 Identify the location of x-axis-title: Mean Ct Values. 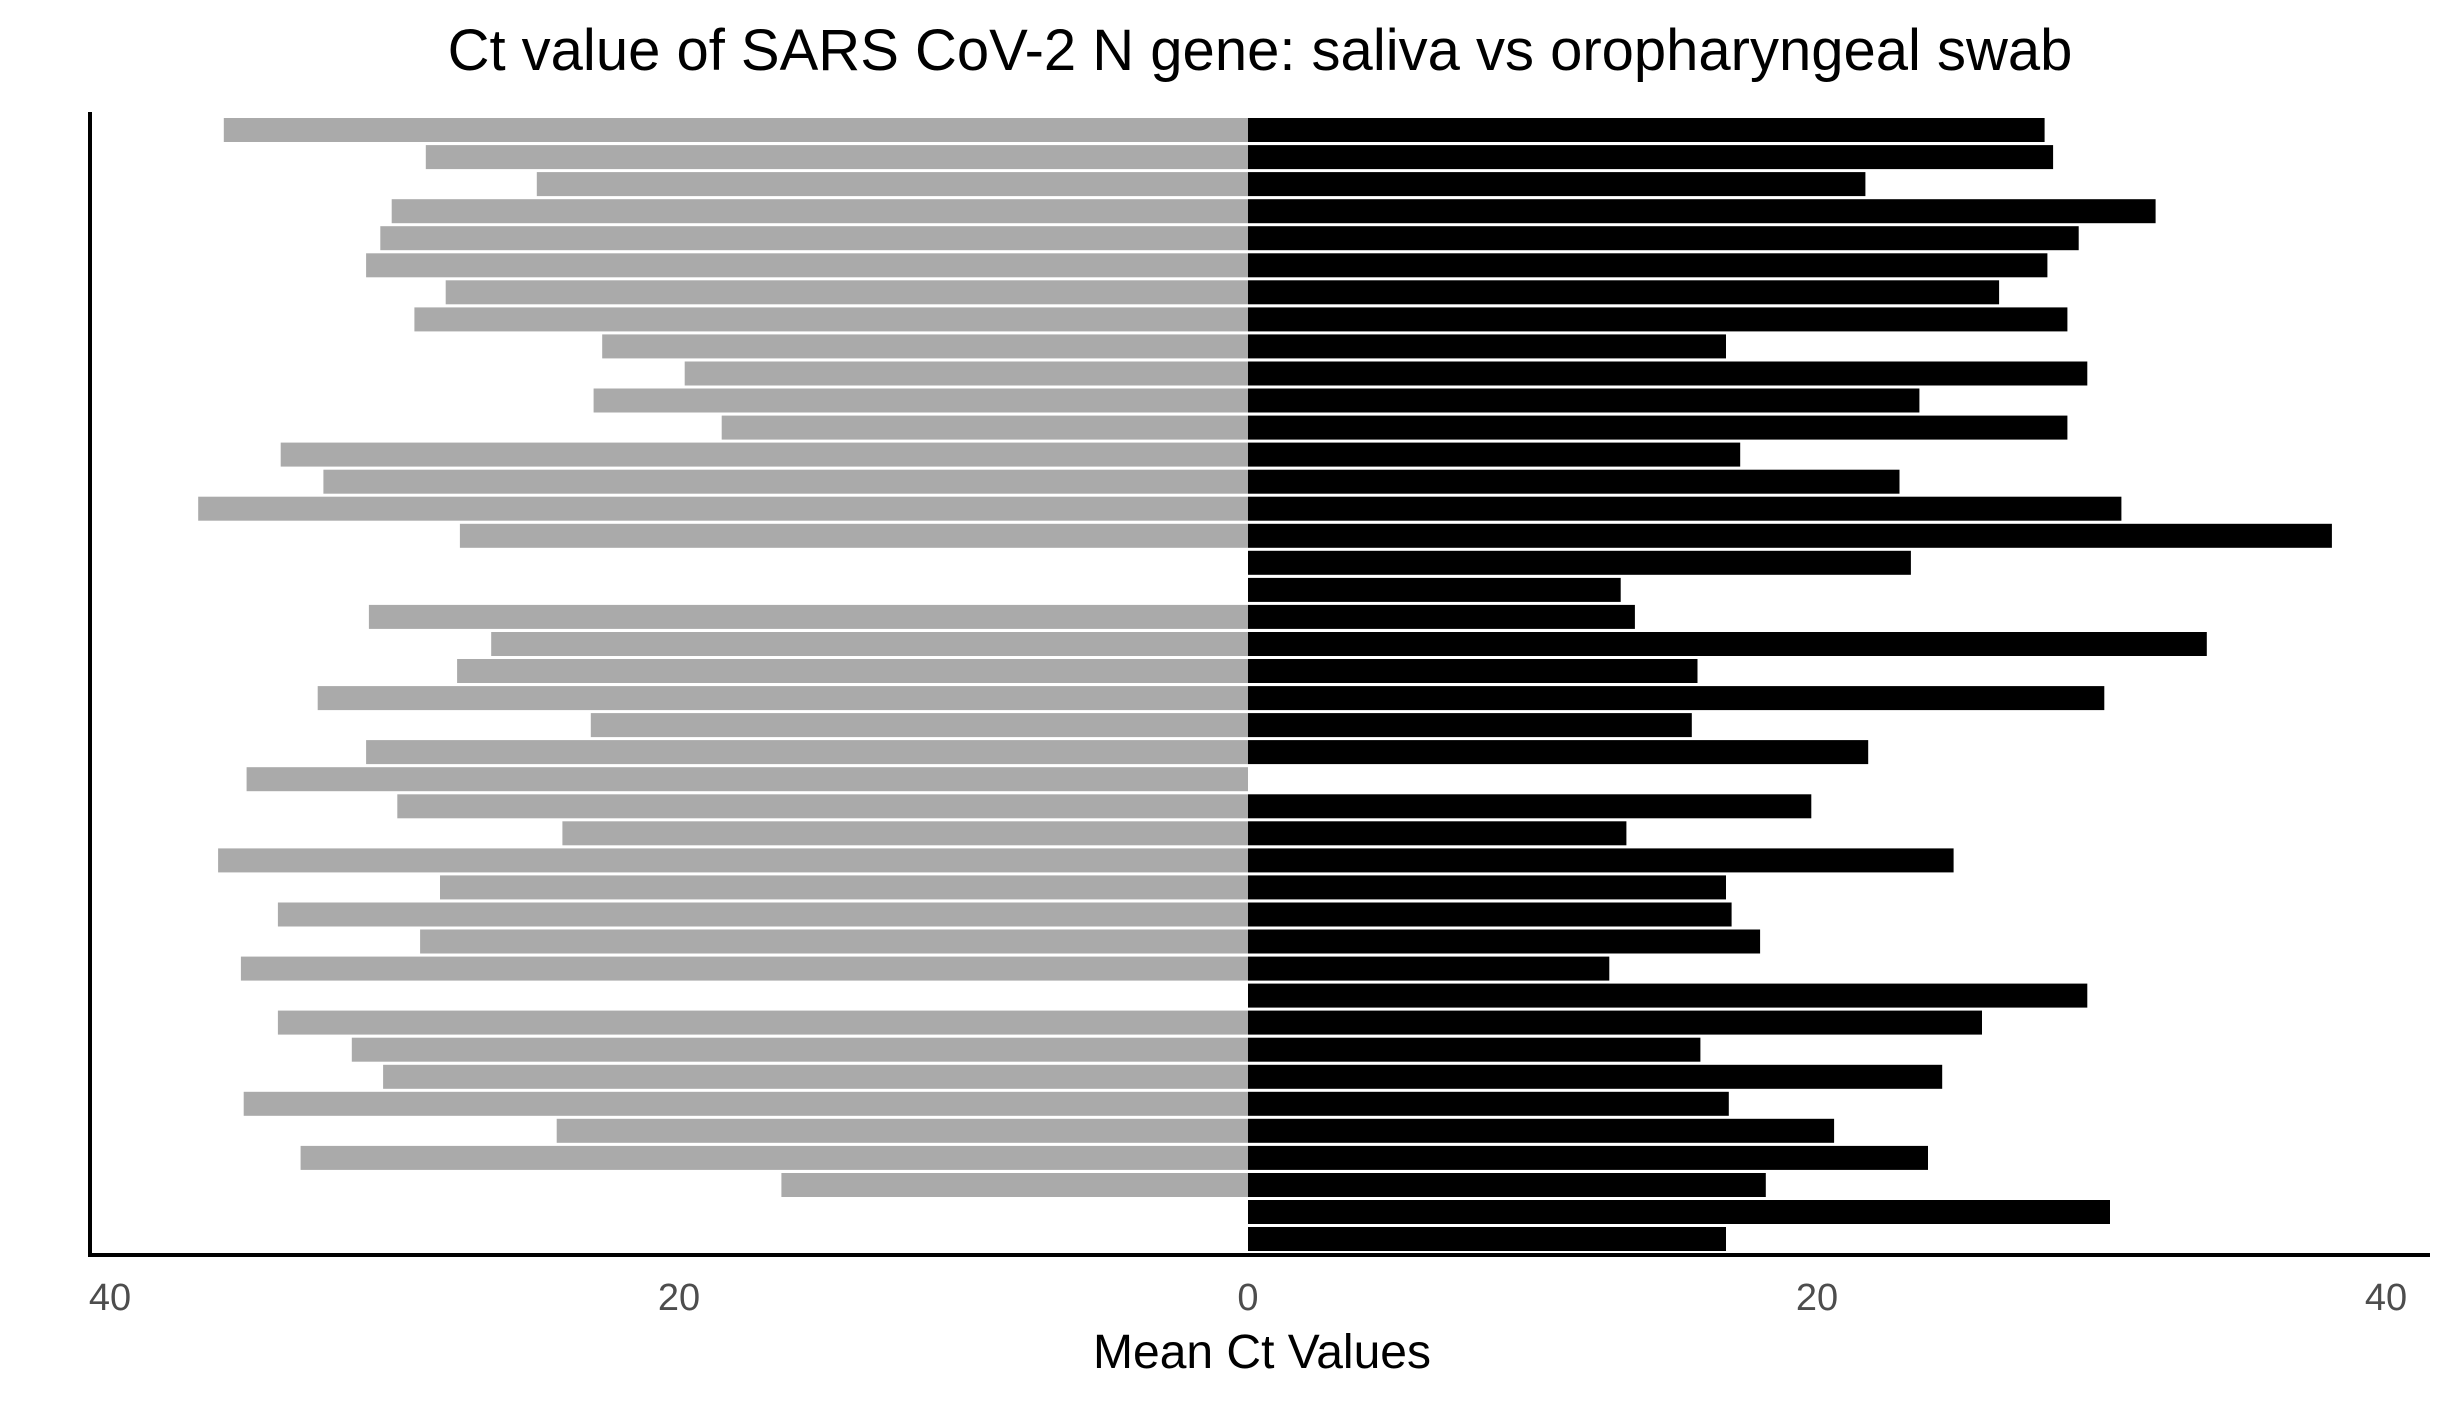
(1262, 1352).